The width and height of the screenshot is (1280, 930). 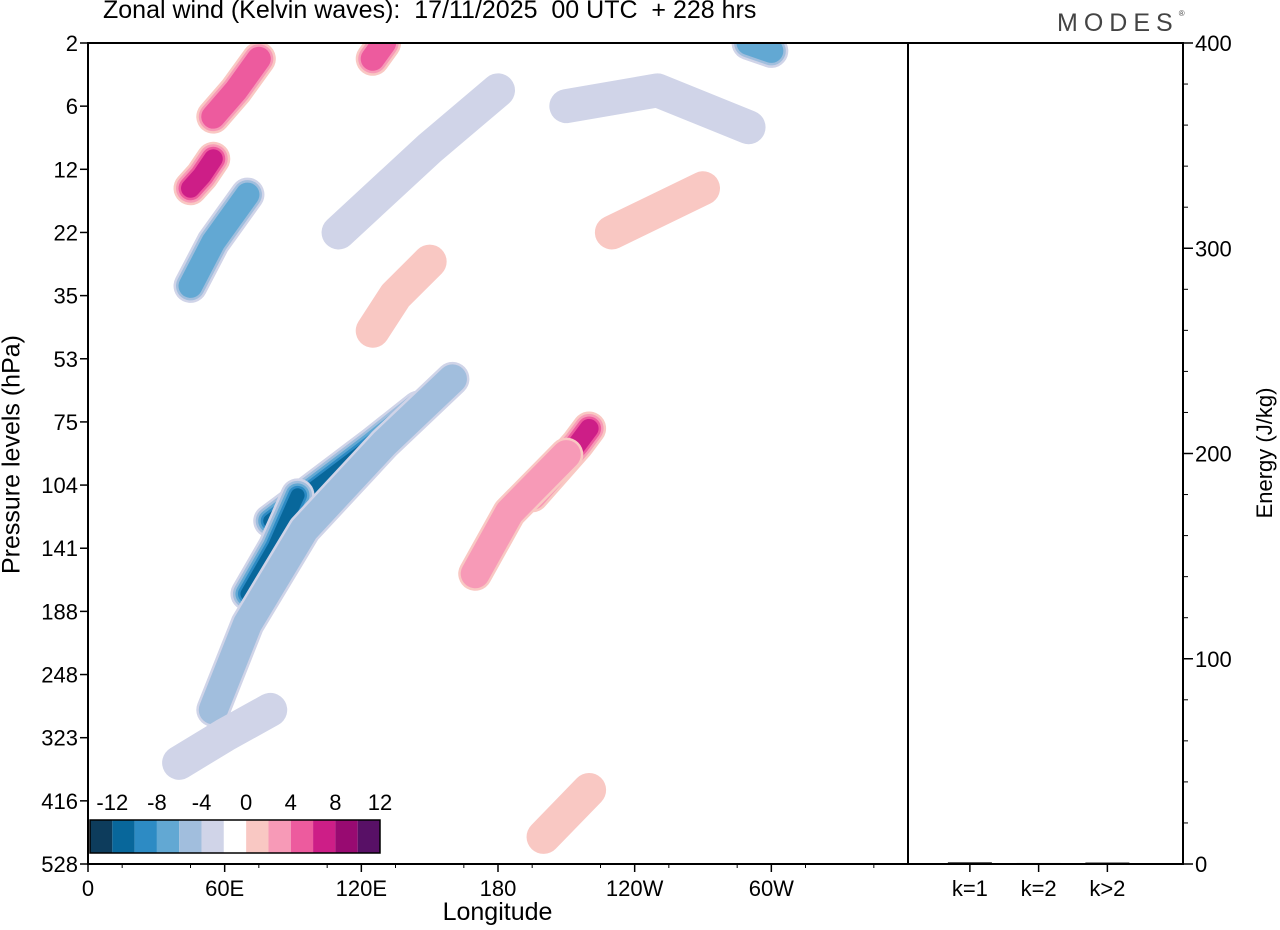 I want to click on x-tick-label: 0, so click(x=88, y=888).